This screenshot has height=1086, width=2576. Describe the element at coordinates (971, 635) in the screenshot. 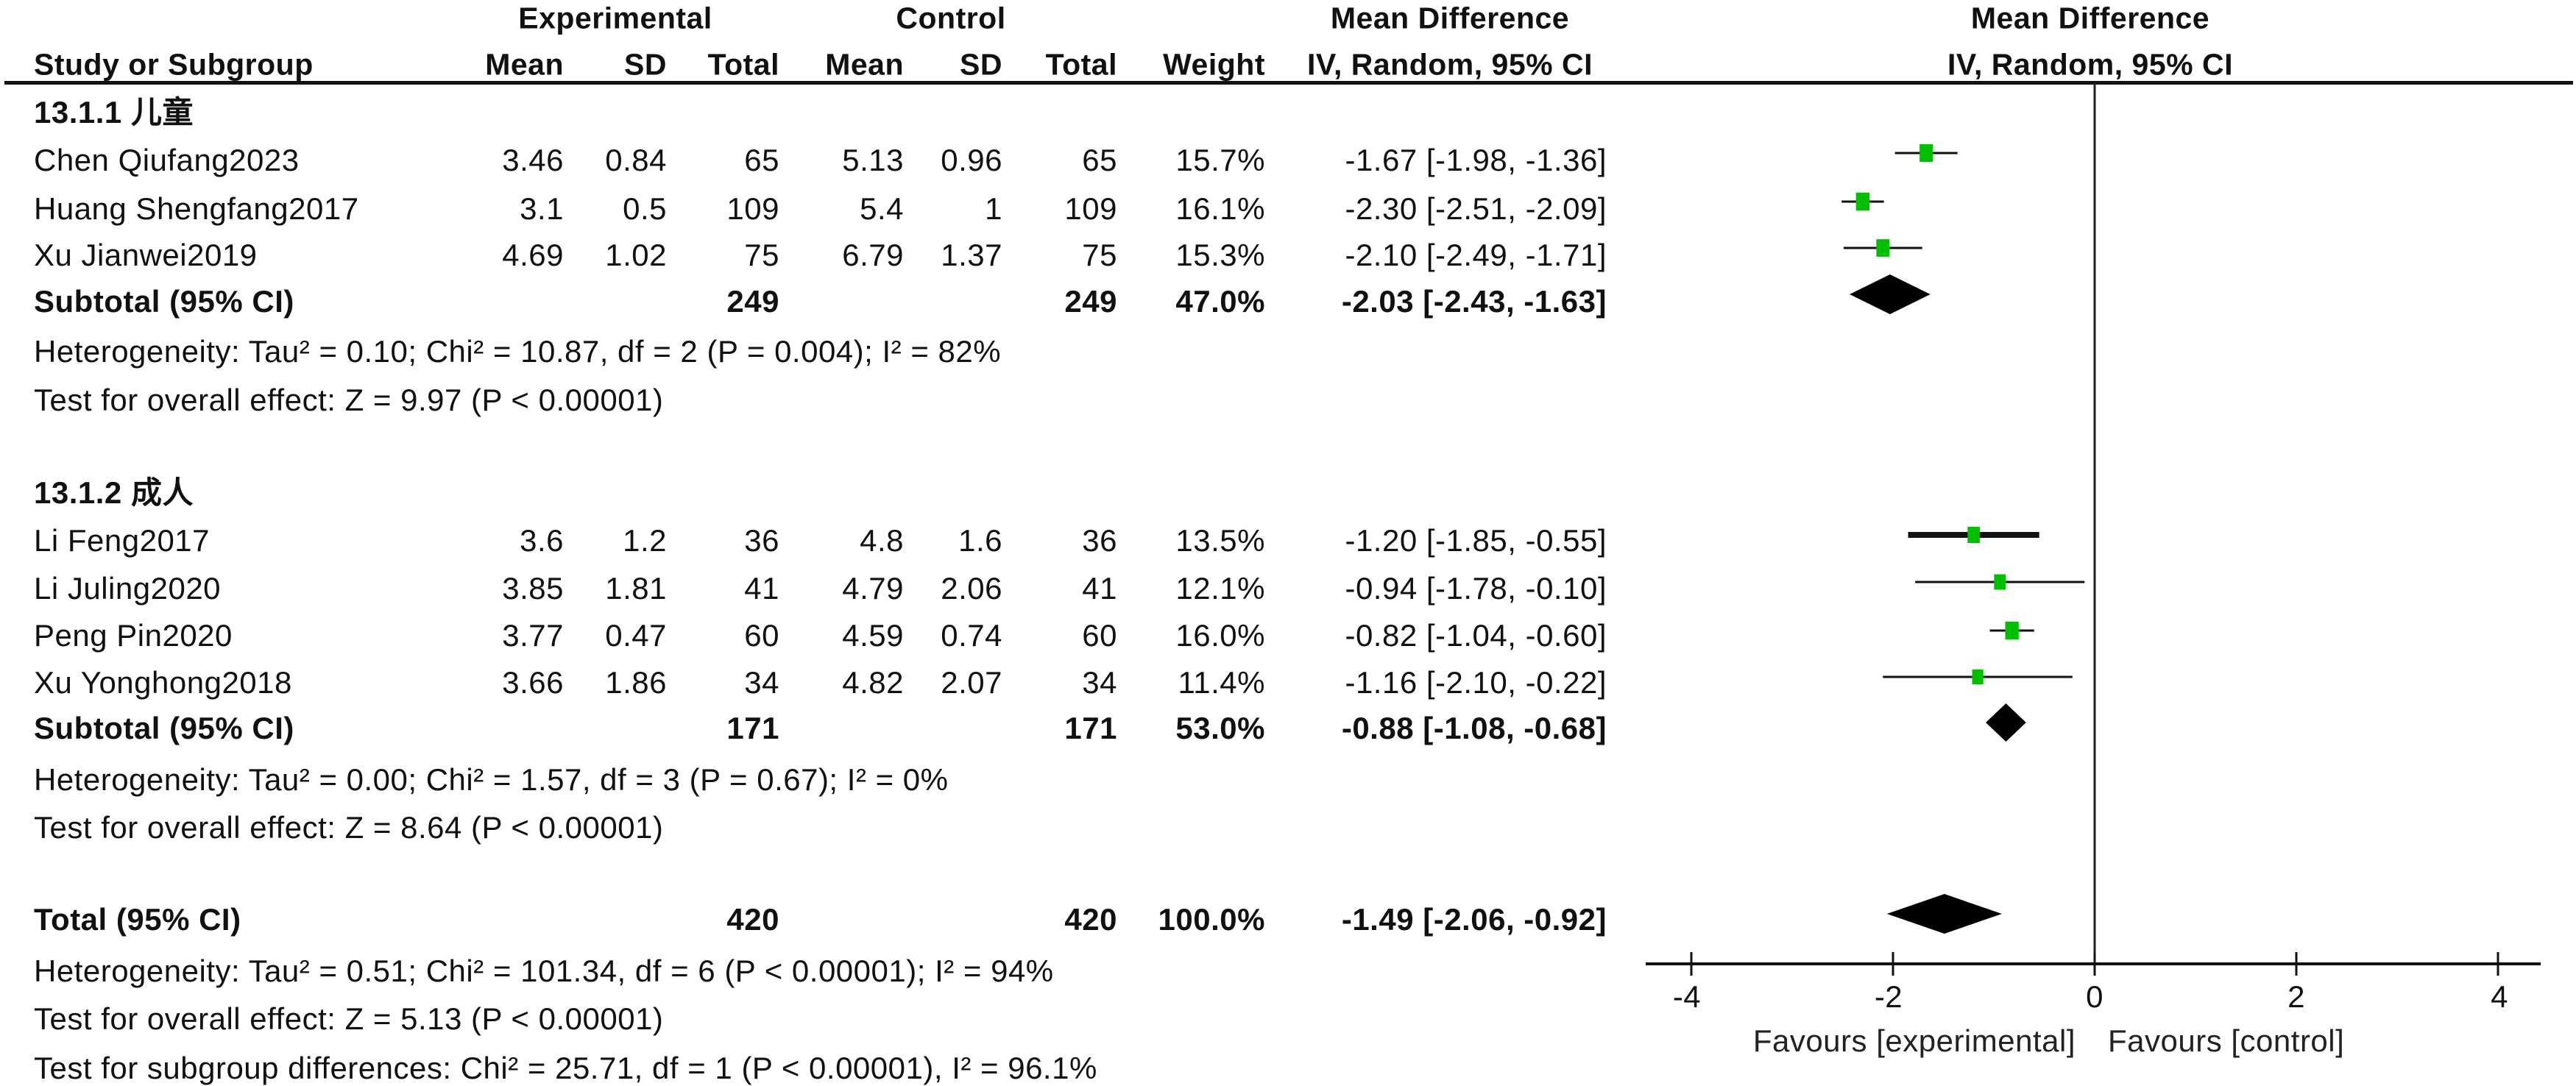

I see `ctrl-sd: 0.74` at that location.